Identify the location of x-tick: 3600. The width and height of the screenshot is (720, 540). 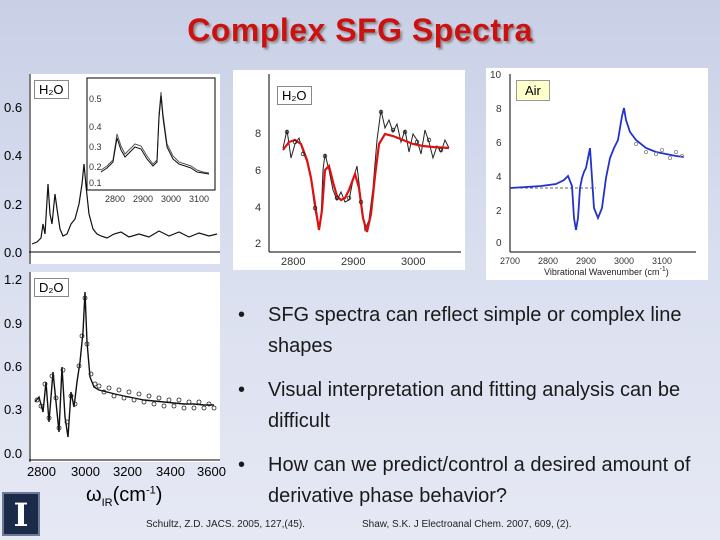
(211, 471).